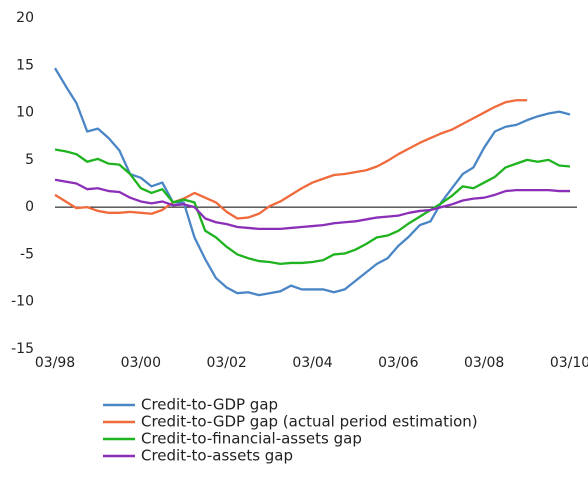  I want to click on legend-label: Credit-to-assets gap, so click(217, 456).